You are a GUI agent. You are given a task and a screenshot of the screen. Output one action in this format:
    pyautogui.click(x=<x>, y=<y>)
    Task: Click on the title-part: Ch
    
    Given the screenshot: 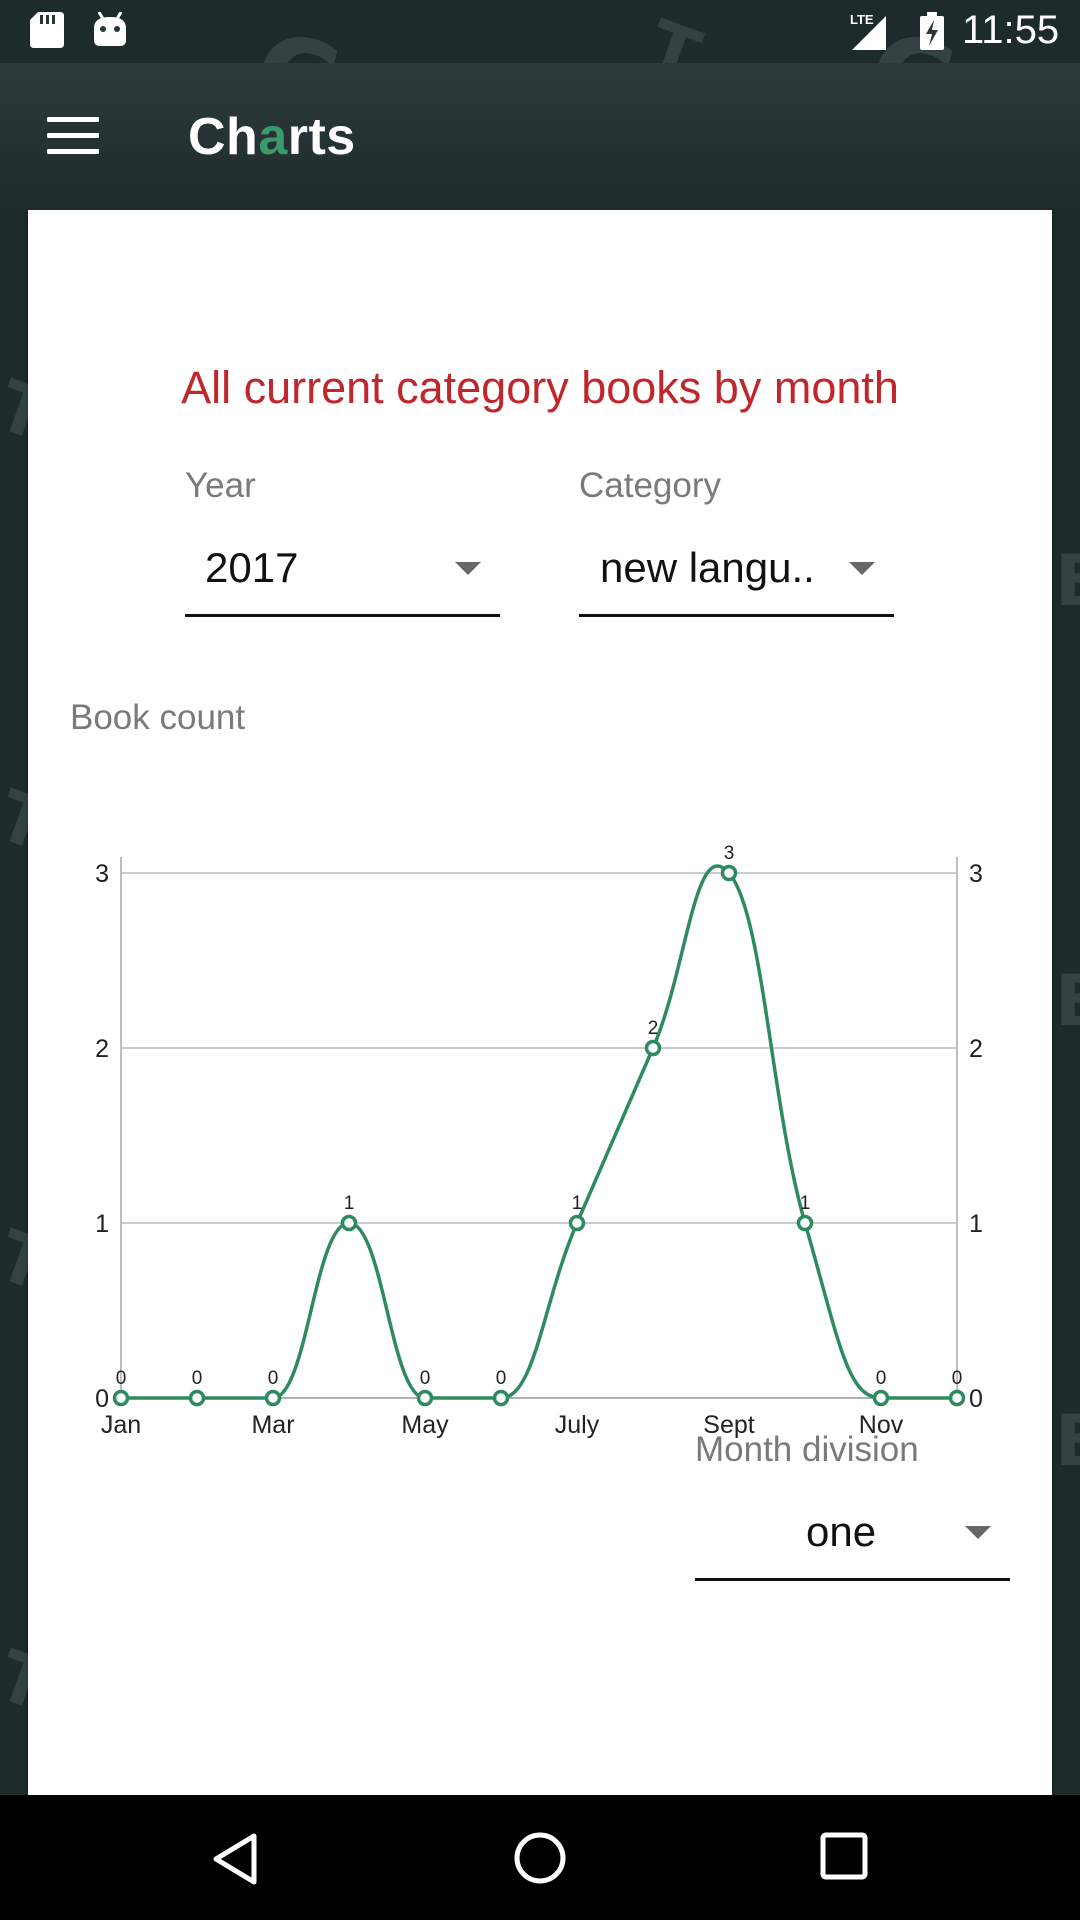 What is the action you would take?
    pyautogui.click(x=223, y=137)
    